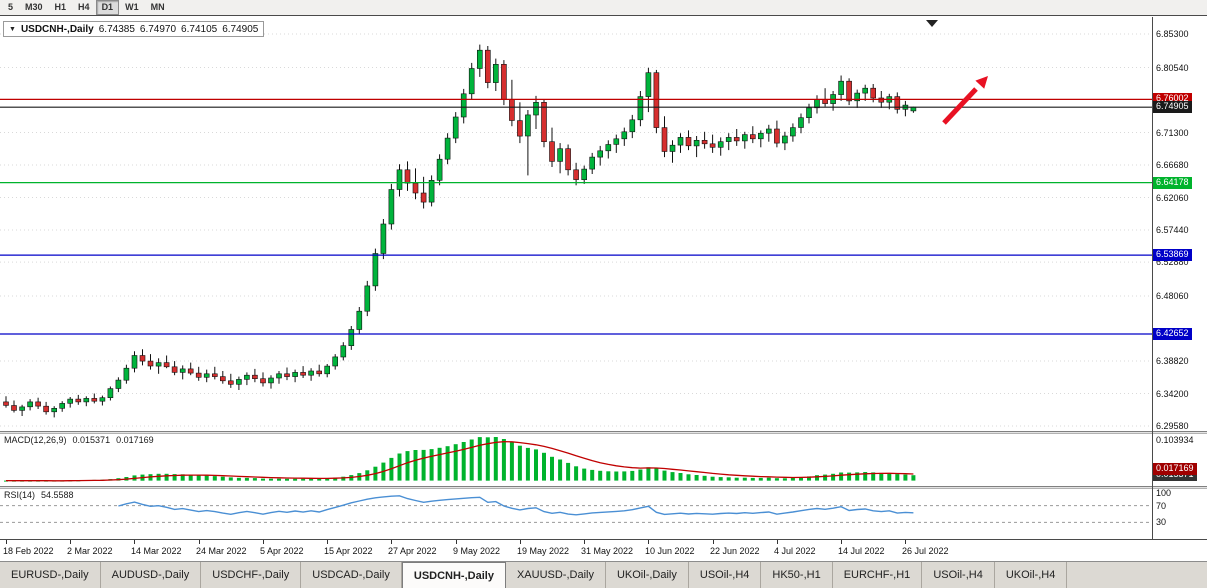 The image size is (1207, 588). Describe the element at coordinates (157, 7) in the screenshot. I see `timeframe-button-mn: MN` at that location.